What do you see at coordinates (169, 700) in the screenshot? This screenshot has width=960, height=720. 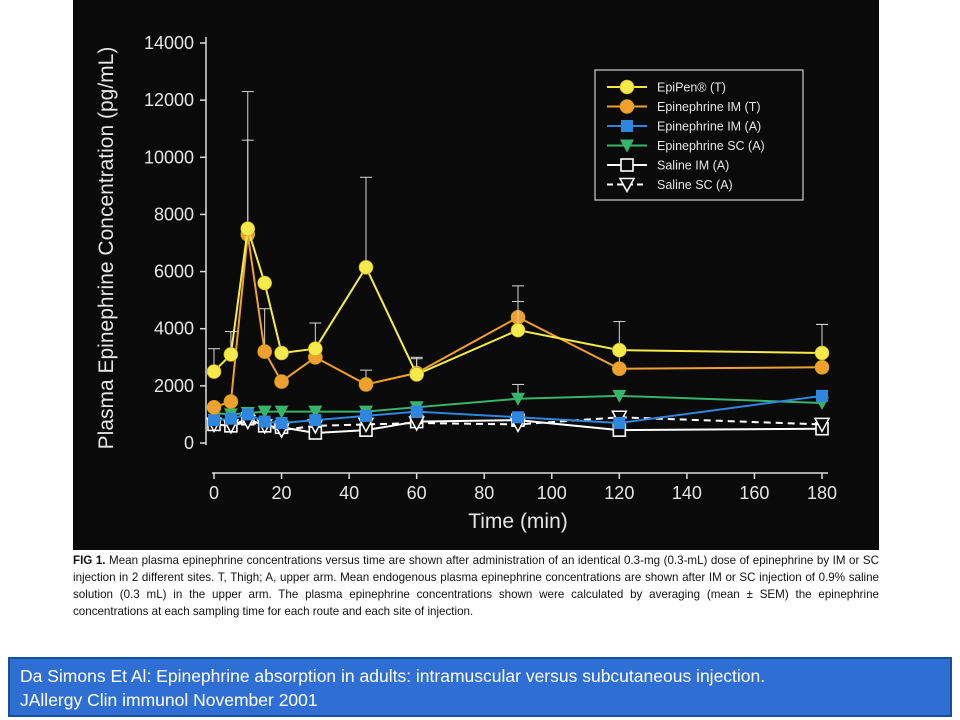 I see `citation-line-2: JAllergy Clin immunol November 2001` at bounding box center [169, 700].